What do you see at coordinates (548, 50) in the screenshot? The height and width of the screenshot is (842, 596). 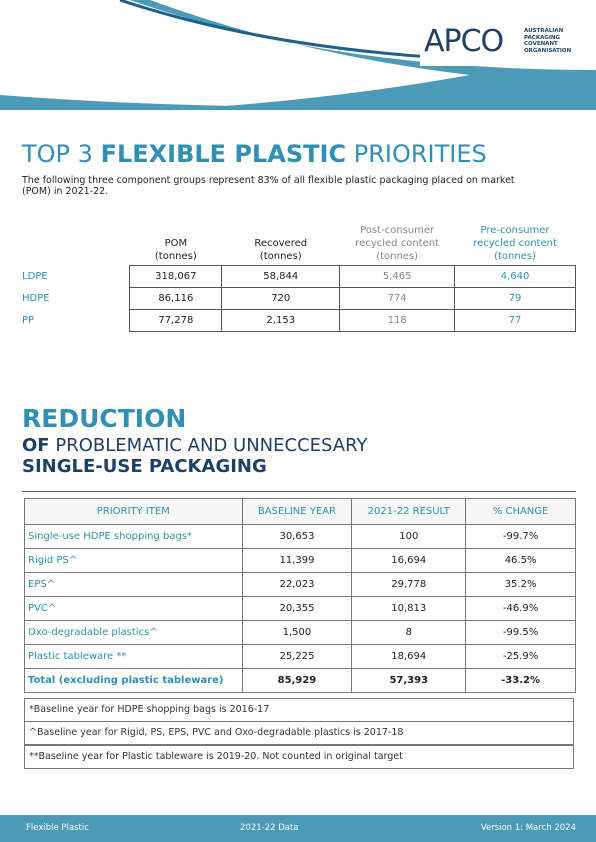 I see `logo-line: ORGANISATION` at bounding box center [548, 50].